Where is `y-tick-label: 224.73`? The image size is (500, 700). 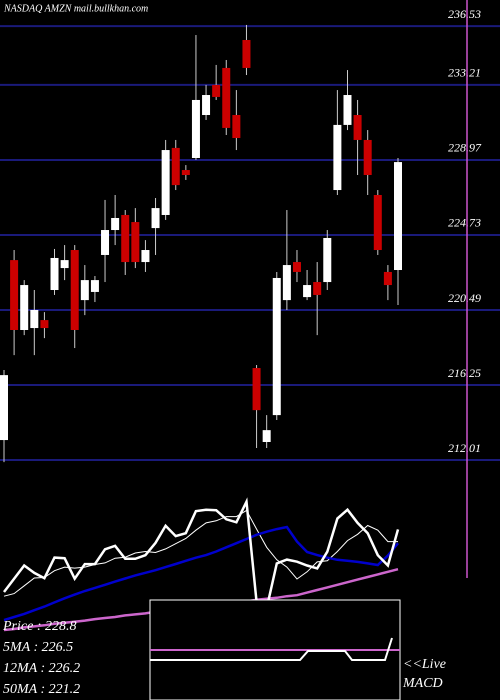 y-tick-label: 224.73 is located at coordinates (464, 223).